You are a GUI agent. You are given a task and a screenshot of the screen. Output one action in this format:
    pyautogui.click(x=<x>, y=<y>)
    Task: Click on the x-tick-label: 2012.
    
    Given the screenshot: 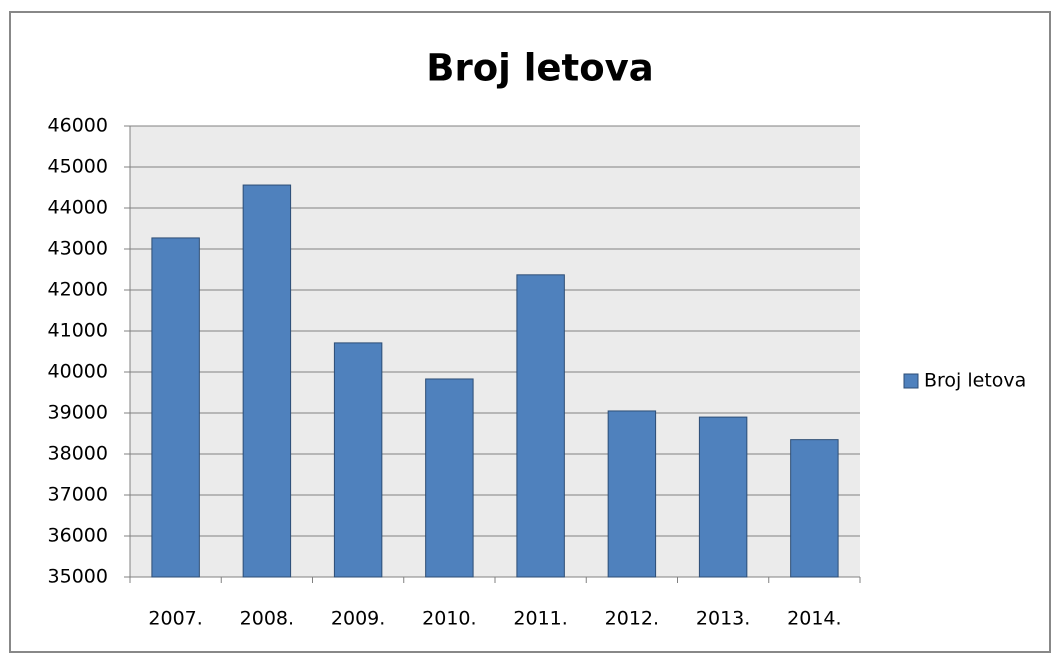 What is the action you would take?
    pyautogui.click(x=632, y=619)
    